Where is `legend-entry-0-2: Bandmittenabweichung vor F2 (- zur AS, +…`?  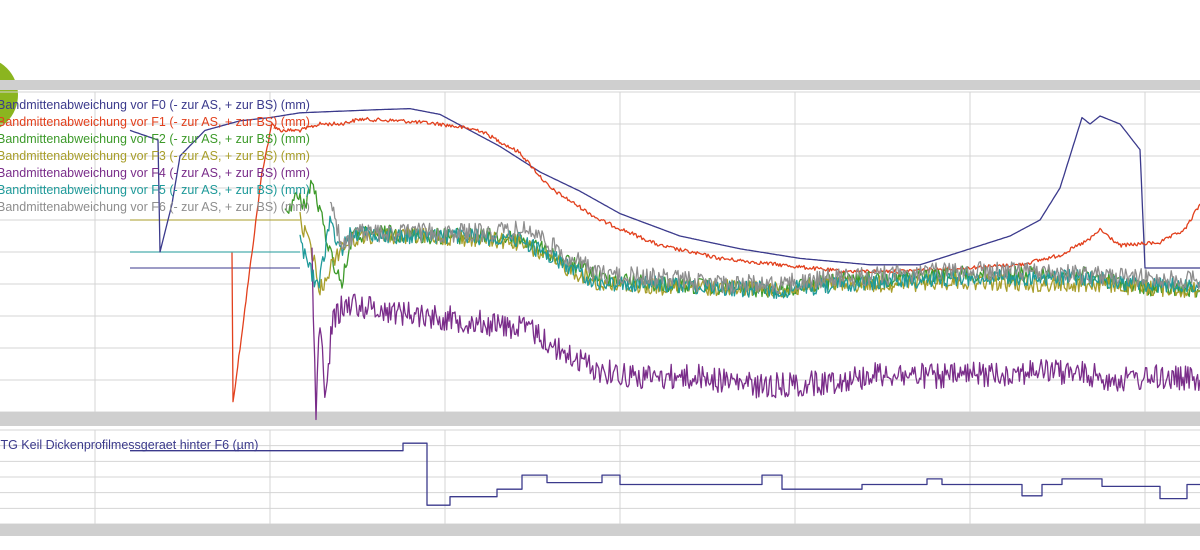
legend-entry-0-2: Bandmittenabweichung vor F2 (- zur AS, +… is located at coordinates (155, 139).